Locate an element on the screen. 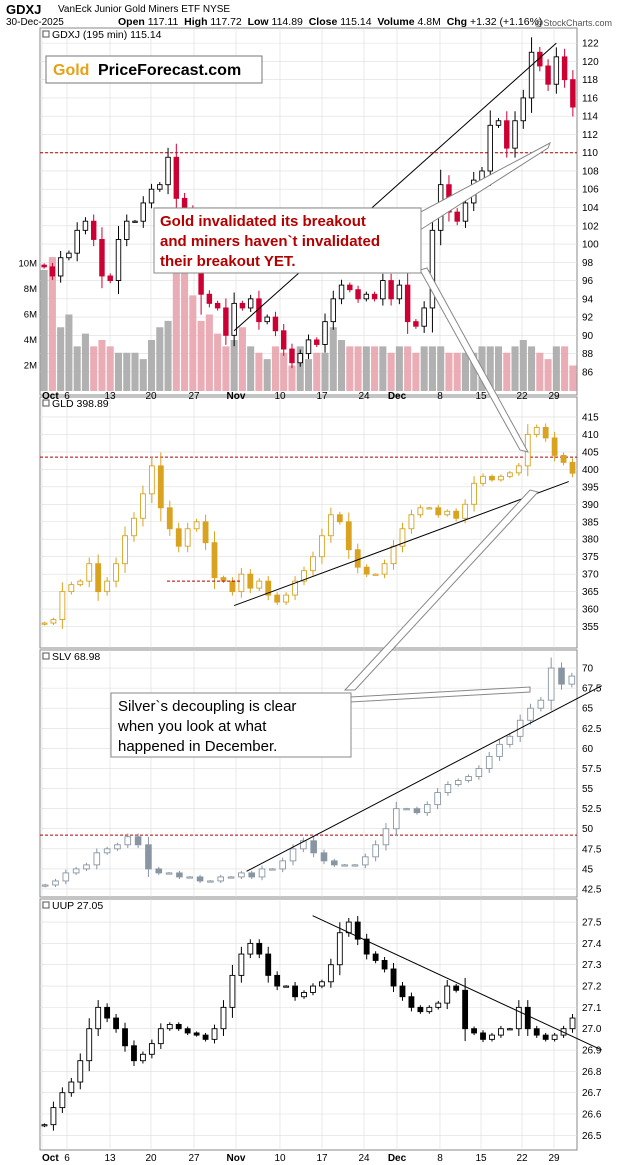 The height and width of the screenshot is (1165, 620). trend-line is located at coordinates (424, 778).